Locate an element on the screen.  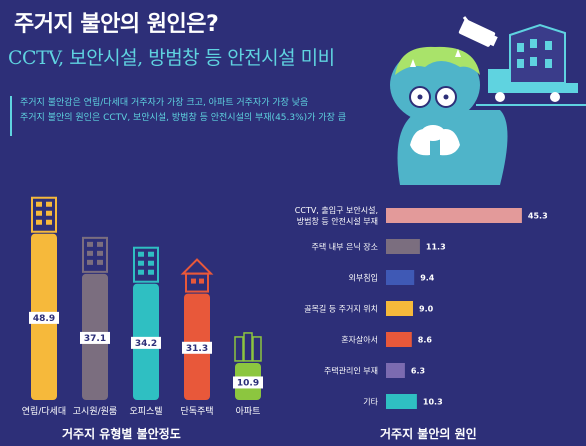
value-label: 31.3 is located at coordinates (197, 349).